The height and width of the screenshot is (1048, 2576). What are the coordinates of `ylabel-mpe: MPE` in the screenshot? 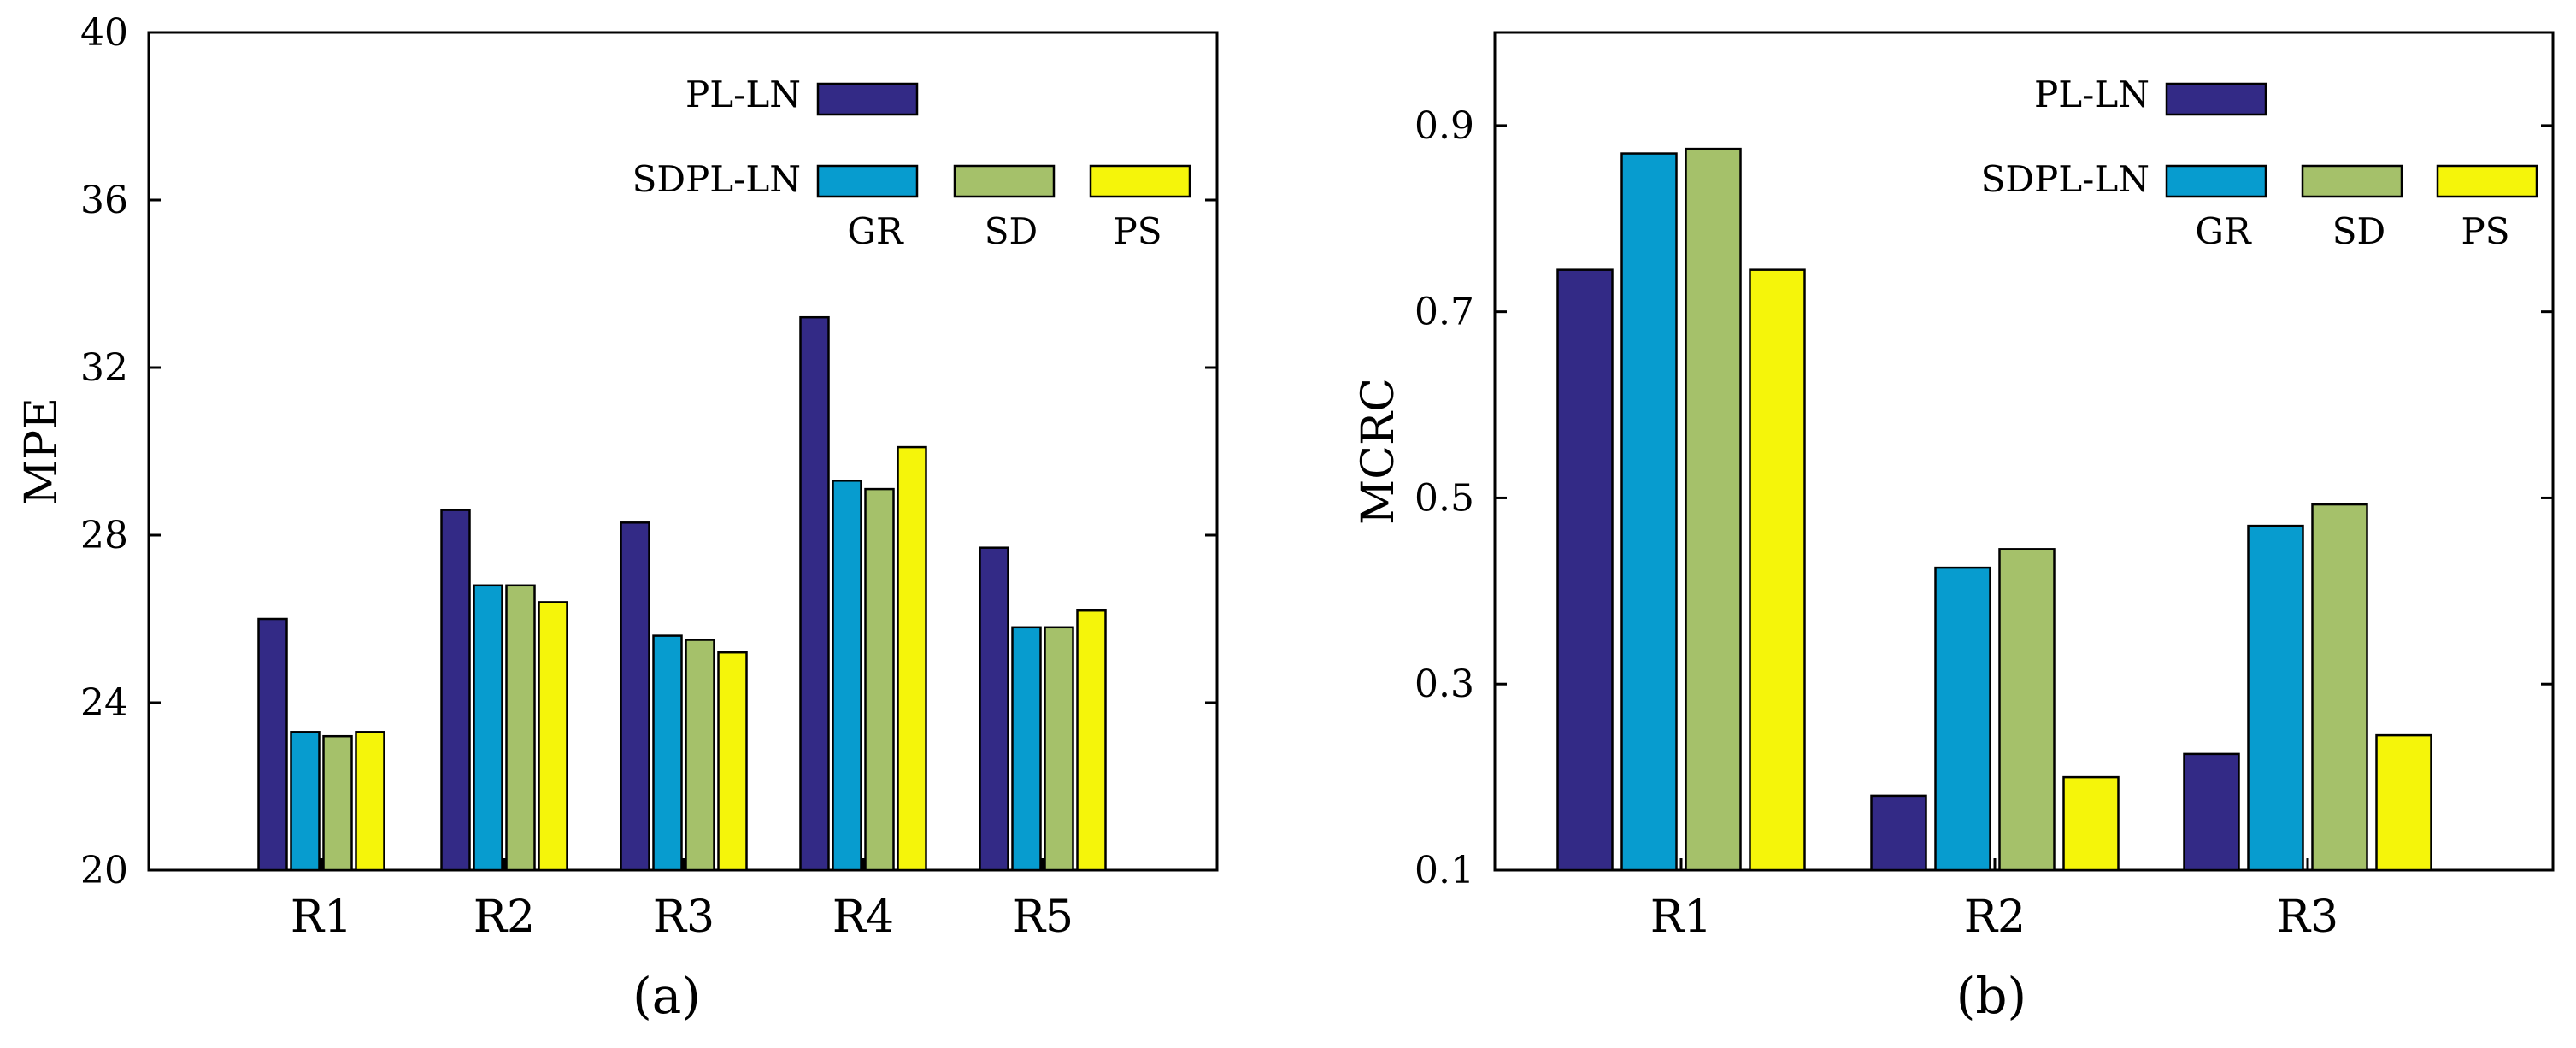 It's located at (42, 451).